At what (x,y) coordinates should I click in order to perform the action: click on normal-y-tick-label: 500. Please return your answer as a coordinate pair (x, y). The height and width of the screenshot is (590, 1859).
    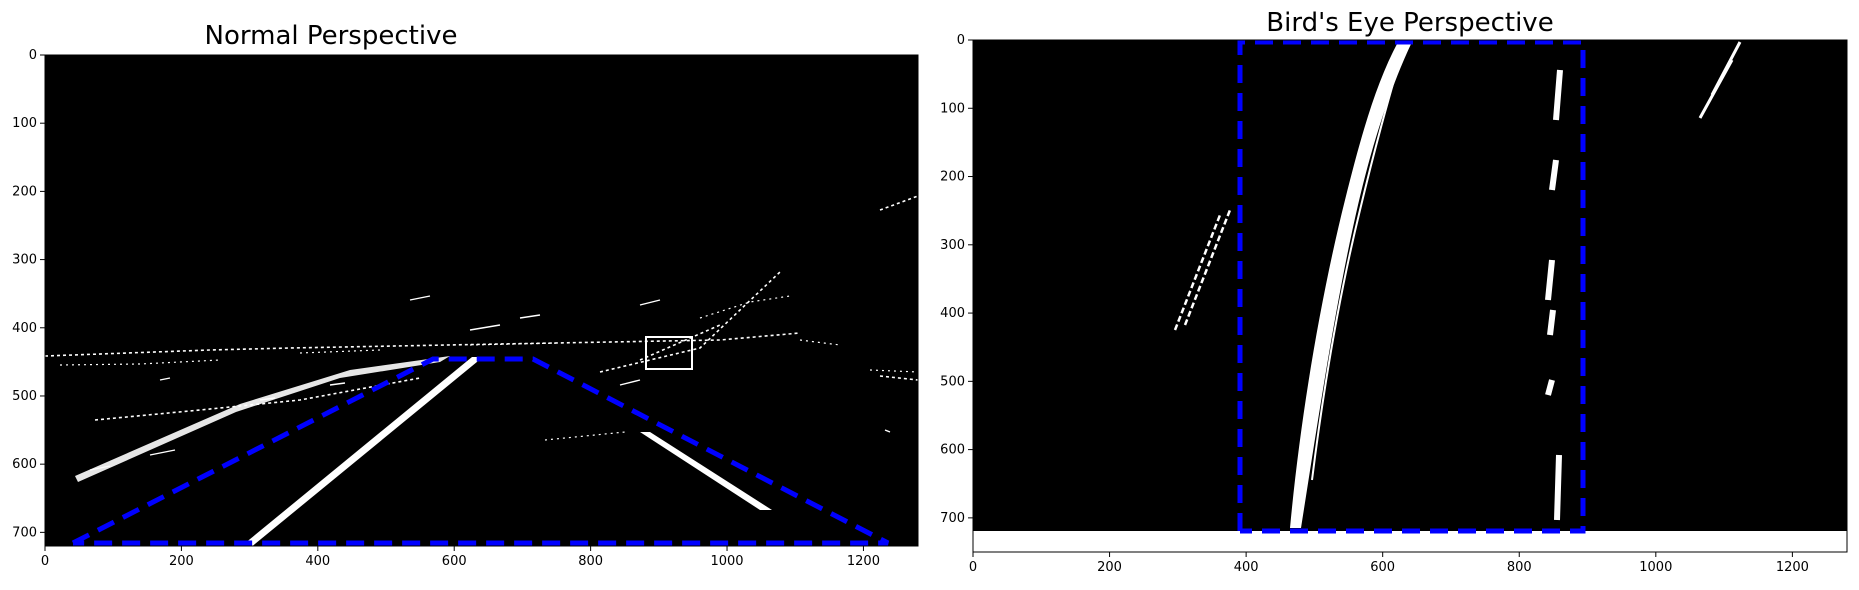
    Looking at the image, I should click on (24, 396).